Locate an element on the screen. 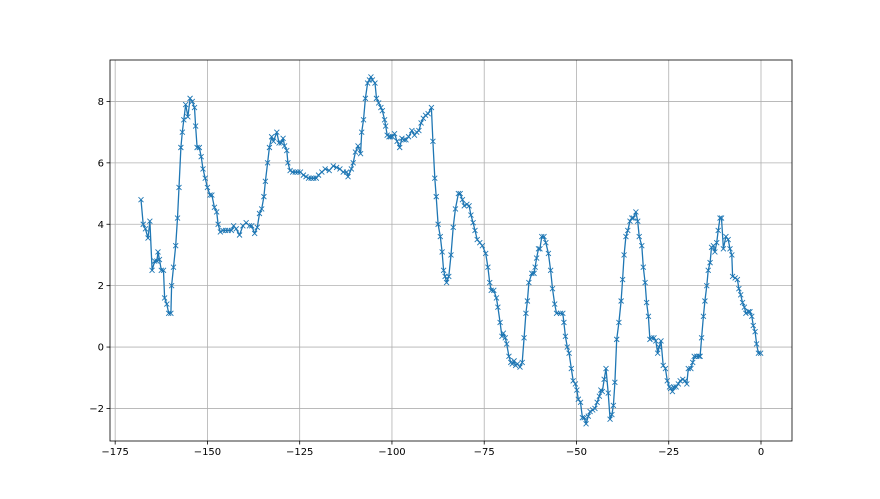  x-tick-label: −100 is located at coordinates (391, 452).